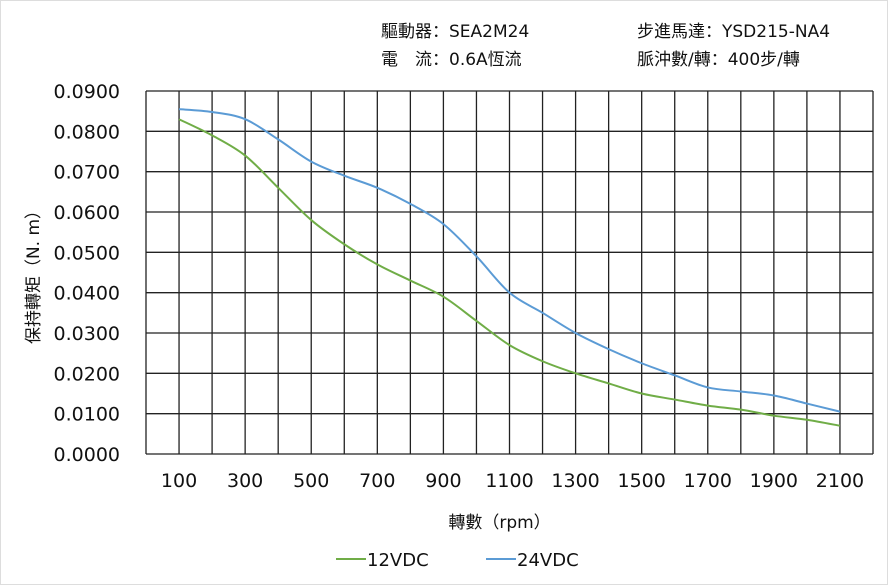 The width and height of the screenshot is (888, 585). I want to click on y-tick-label: 0.0900, so click(87, 92).